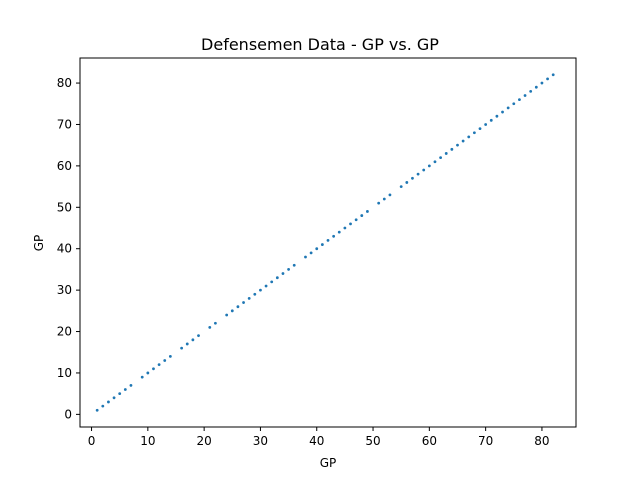 Image resolution: width=640 pixels, height=480 pixels. I want to click on y-tick-label: 40, so click(64, 249).